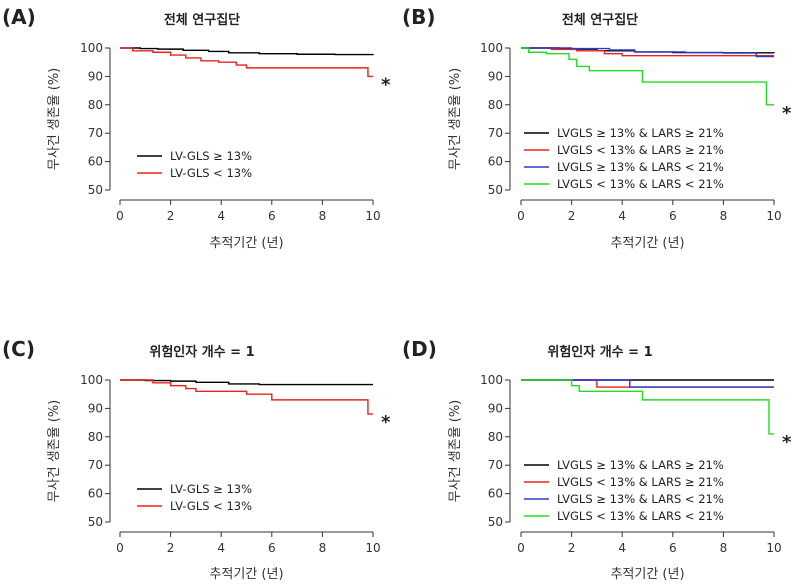 The height and width of the screenshot is (588, 800). What do you see at coordinates (419, 349) in the screenshot?
I see `panel-label: (D)` at bounding box center [419, 349].